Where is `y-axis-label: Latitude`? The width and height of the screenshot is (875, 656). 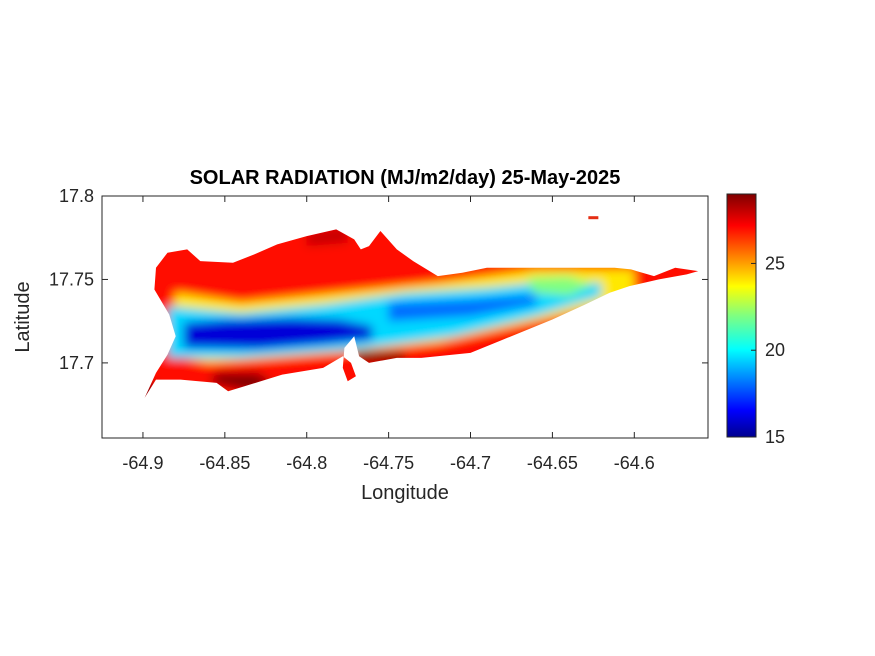 y-axis-label: Latitude is located at coordinates (23, 316).